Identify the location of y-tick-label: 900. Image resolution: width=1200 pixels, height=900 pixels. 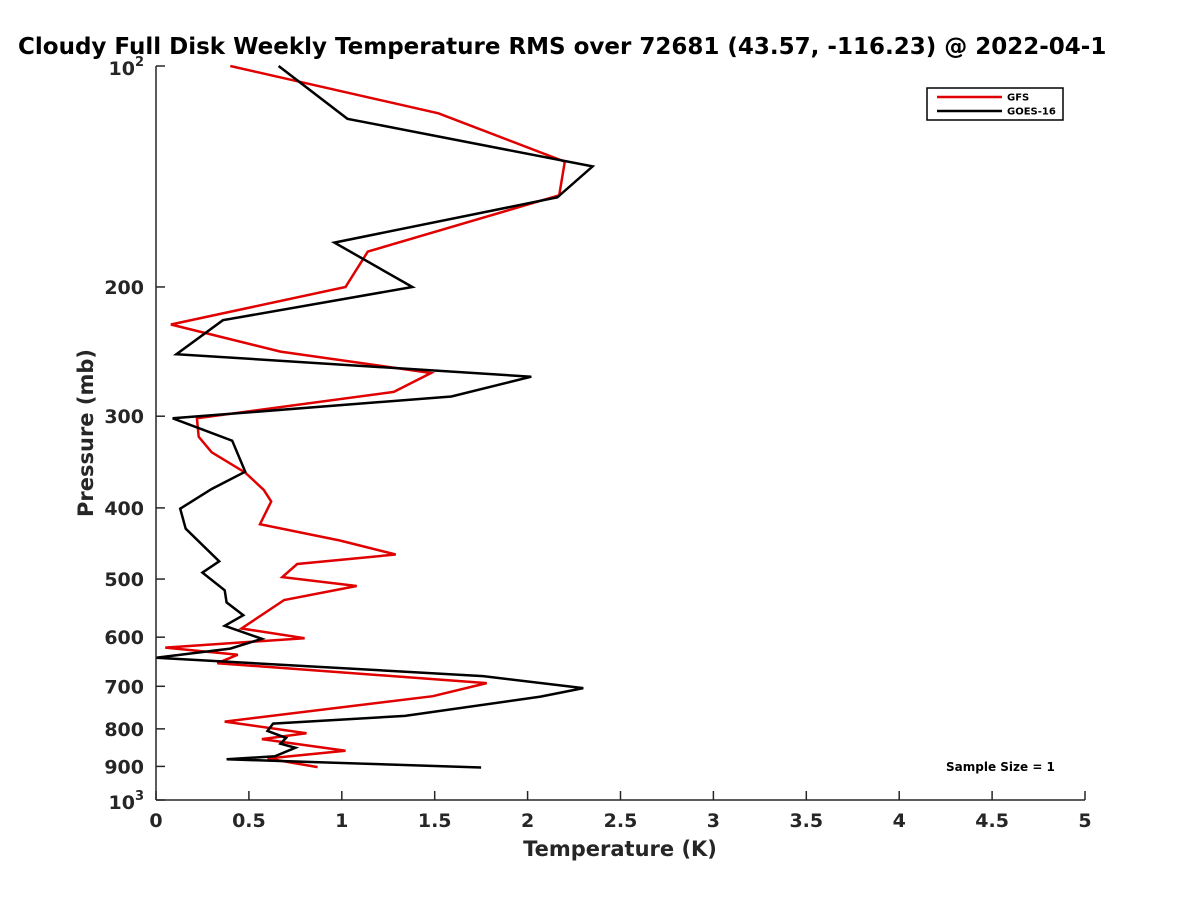
(124, 767).